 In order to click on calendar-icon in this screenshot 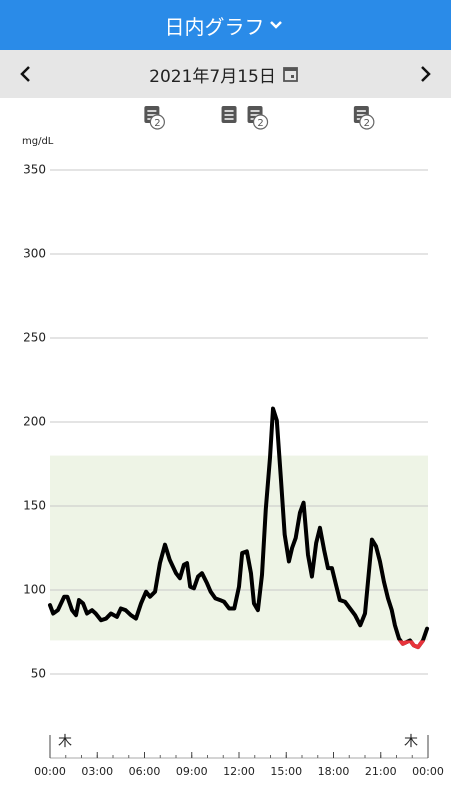, I will do `click(289, 74)`.